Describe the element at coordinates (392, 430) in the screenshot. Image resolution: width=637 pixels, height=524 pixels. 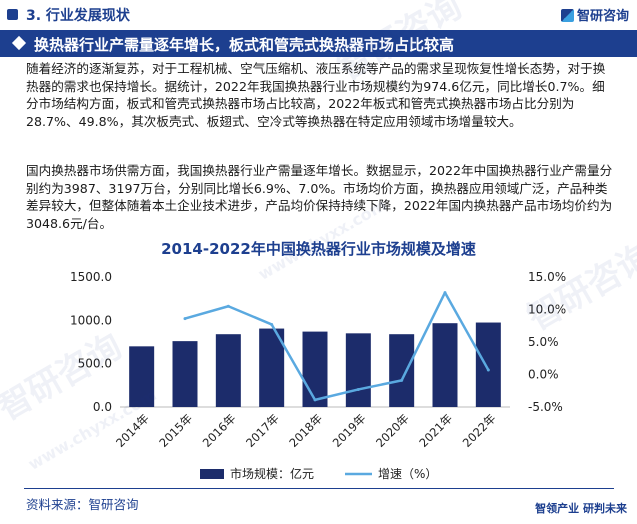
I see `x-tick-label: 2020年` at that location.